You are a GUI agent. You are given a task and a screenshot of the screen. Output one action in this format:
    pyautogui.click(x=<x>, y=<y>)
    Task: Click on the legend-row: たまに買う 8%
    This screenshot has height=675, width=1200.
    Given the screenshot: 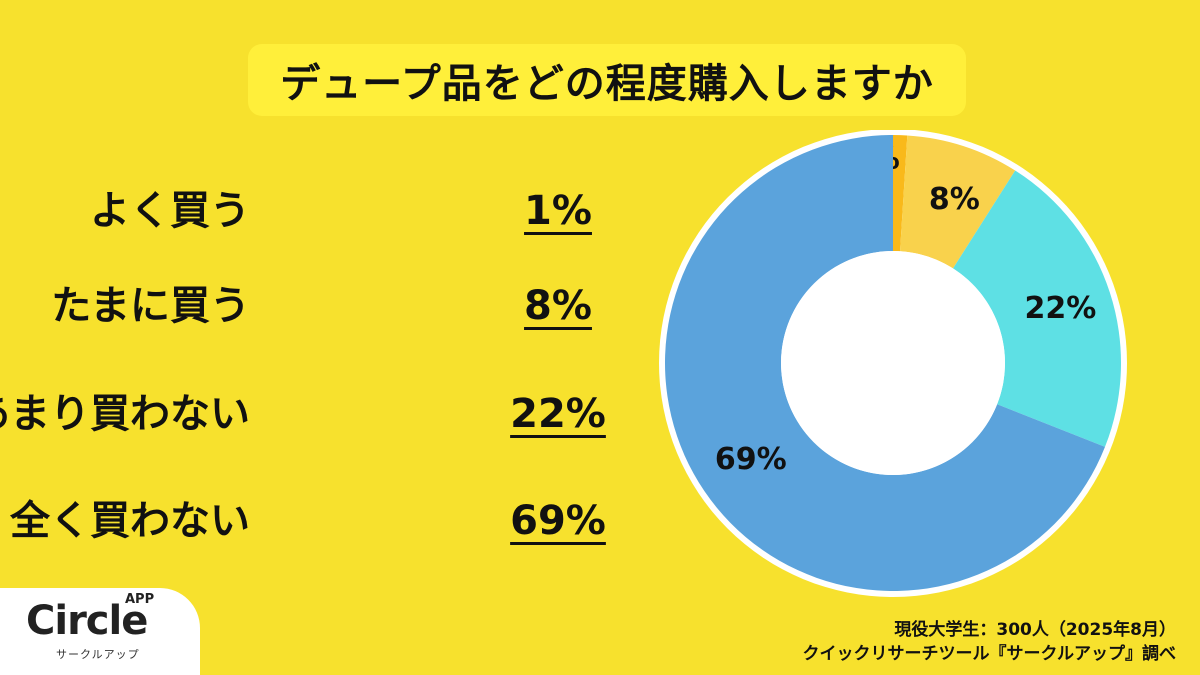 What is the action you would take?
    pyautogui.click(x=325, y=306)
    